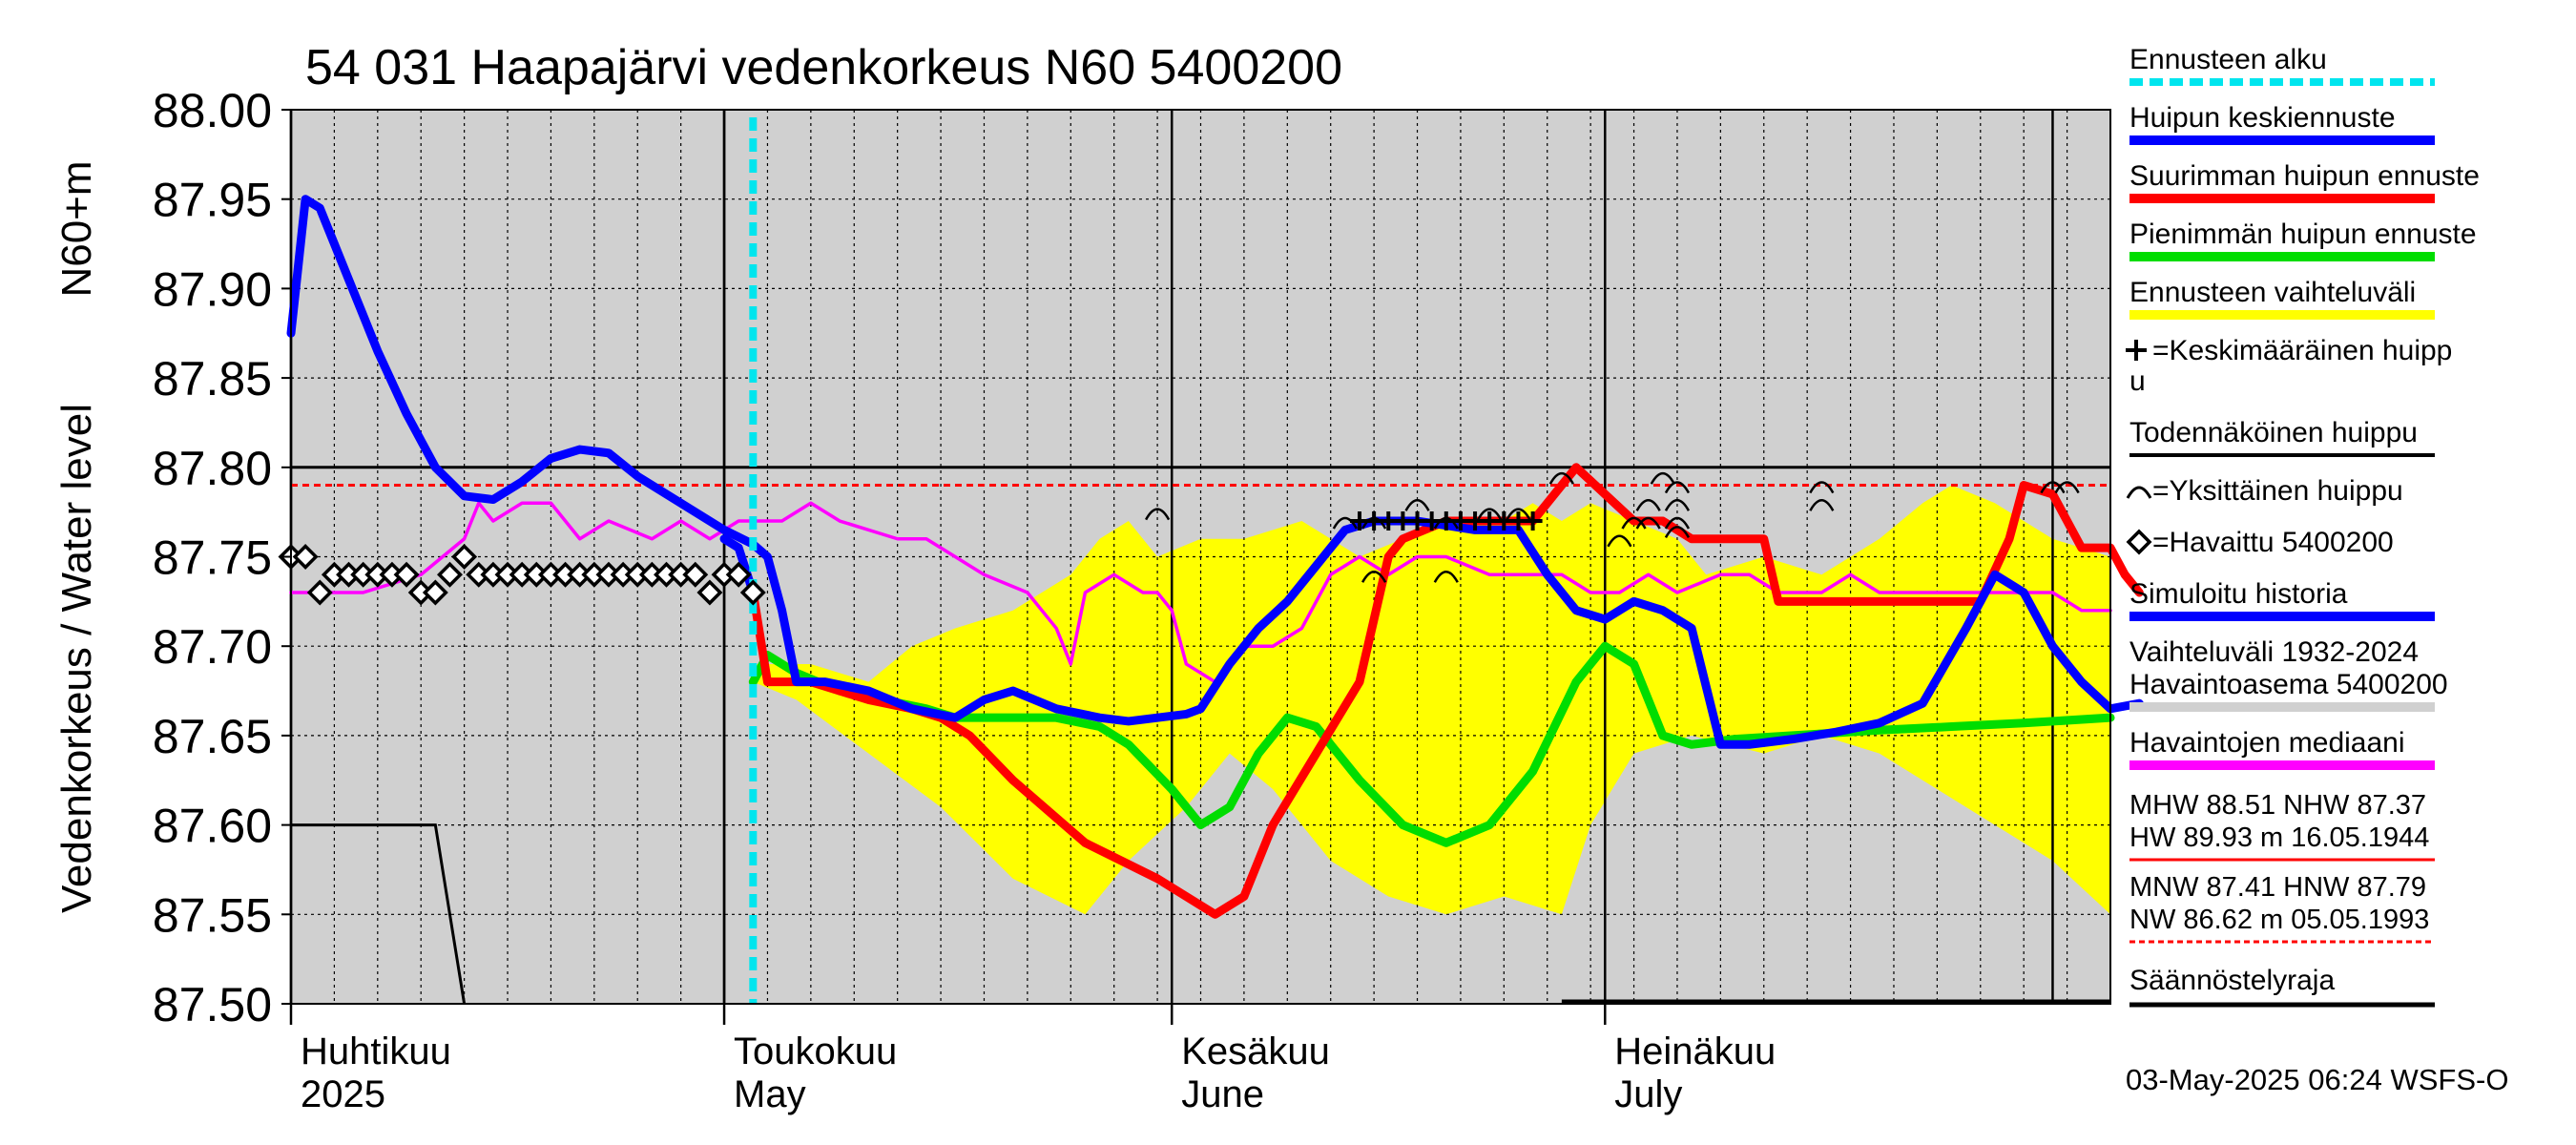 The width and height of the screenshot is (2576, 1145). Describe the element at coordinates (2137, 381) in the screenshot. I see `legend-label-cont: u` at that location.